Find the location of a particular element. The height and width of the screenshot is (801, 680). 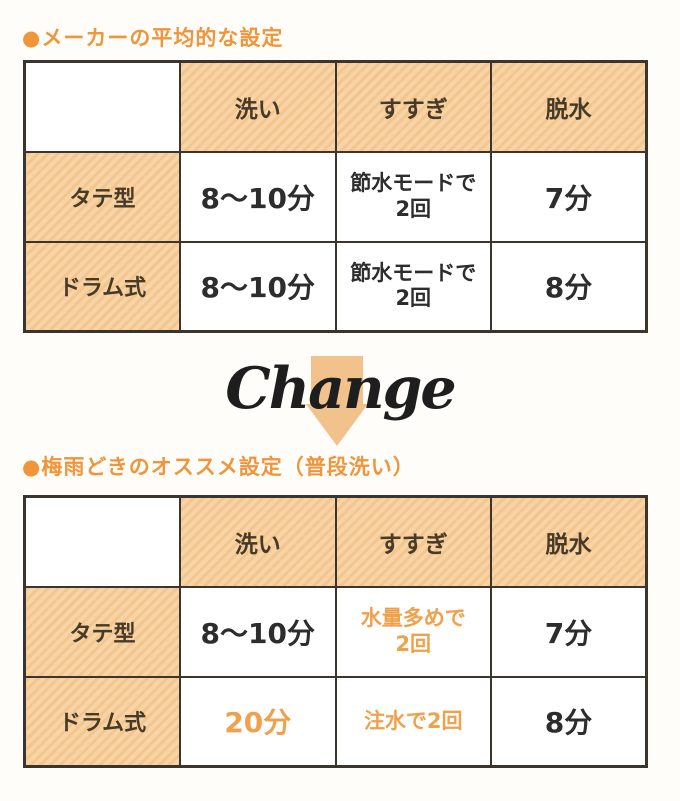

table-row-vertical-type: タテ型 8〜10分 水量多めで 2回 7分 is located at coordinates (335, 631).